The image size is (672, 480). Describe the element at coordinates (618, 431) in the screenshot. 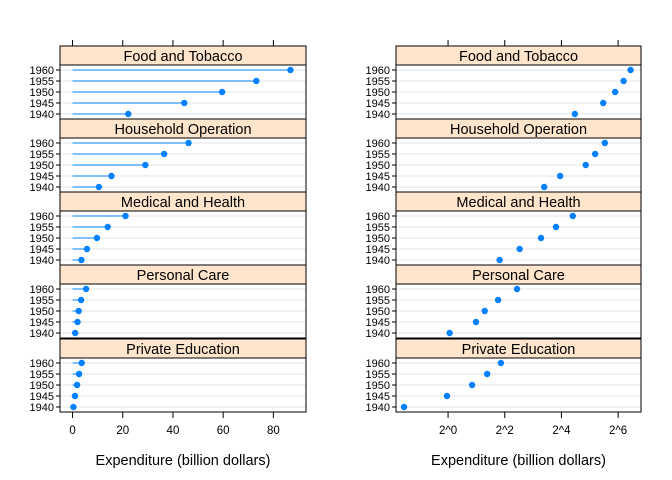

I see `x-tick-label: 2^6` at that location.